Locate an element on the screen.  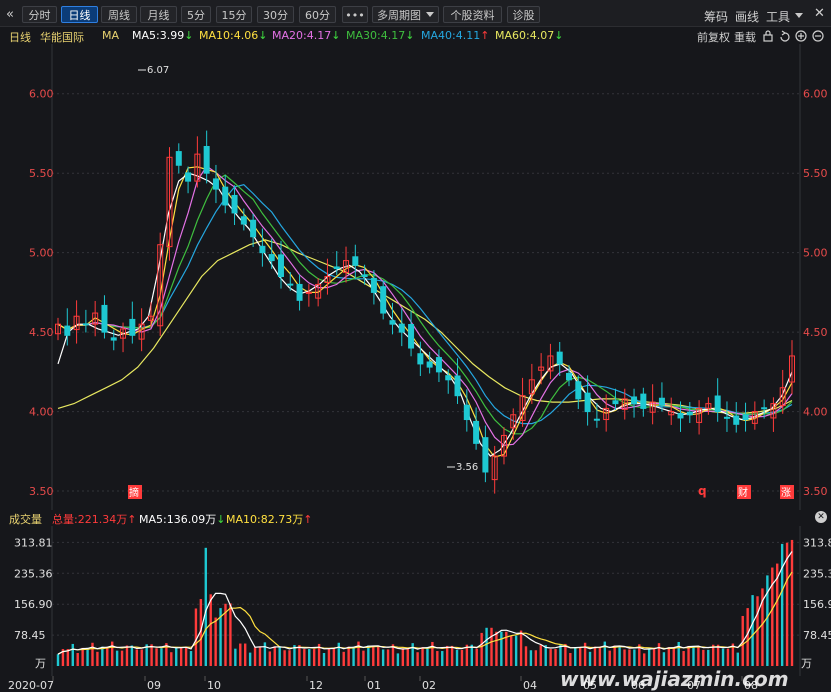
tab-30min: 30分 is located at coordinates (275, 14).